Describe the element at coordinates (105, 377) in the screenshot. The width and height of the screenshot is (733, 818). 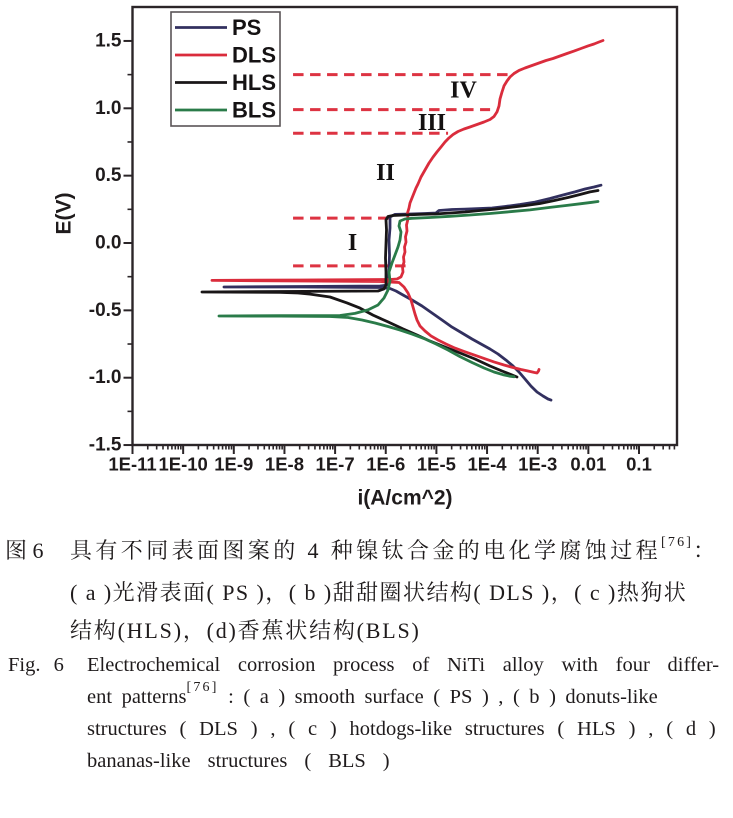
I see `y-tick-label: -1.0` at that location.